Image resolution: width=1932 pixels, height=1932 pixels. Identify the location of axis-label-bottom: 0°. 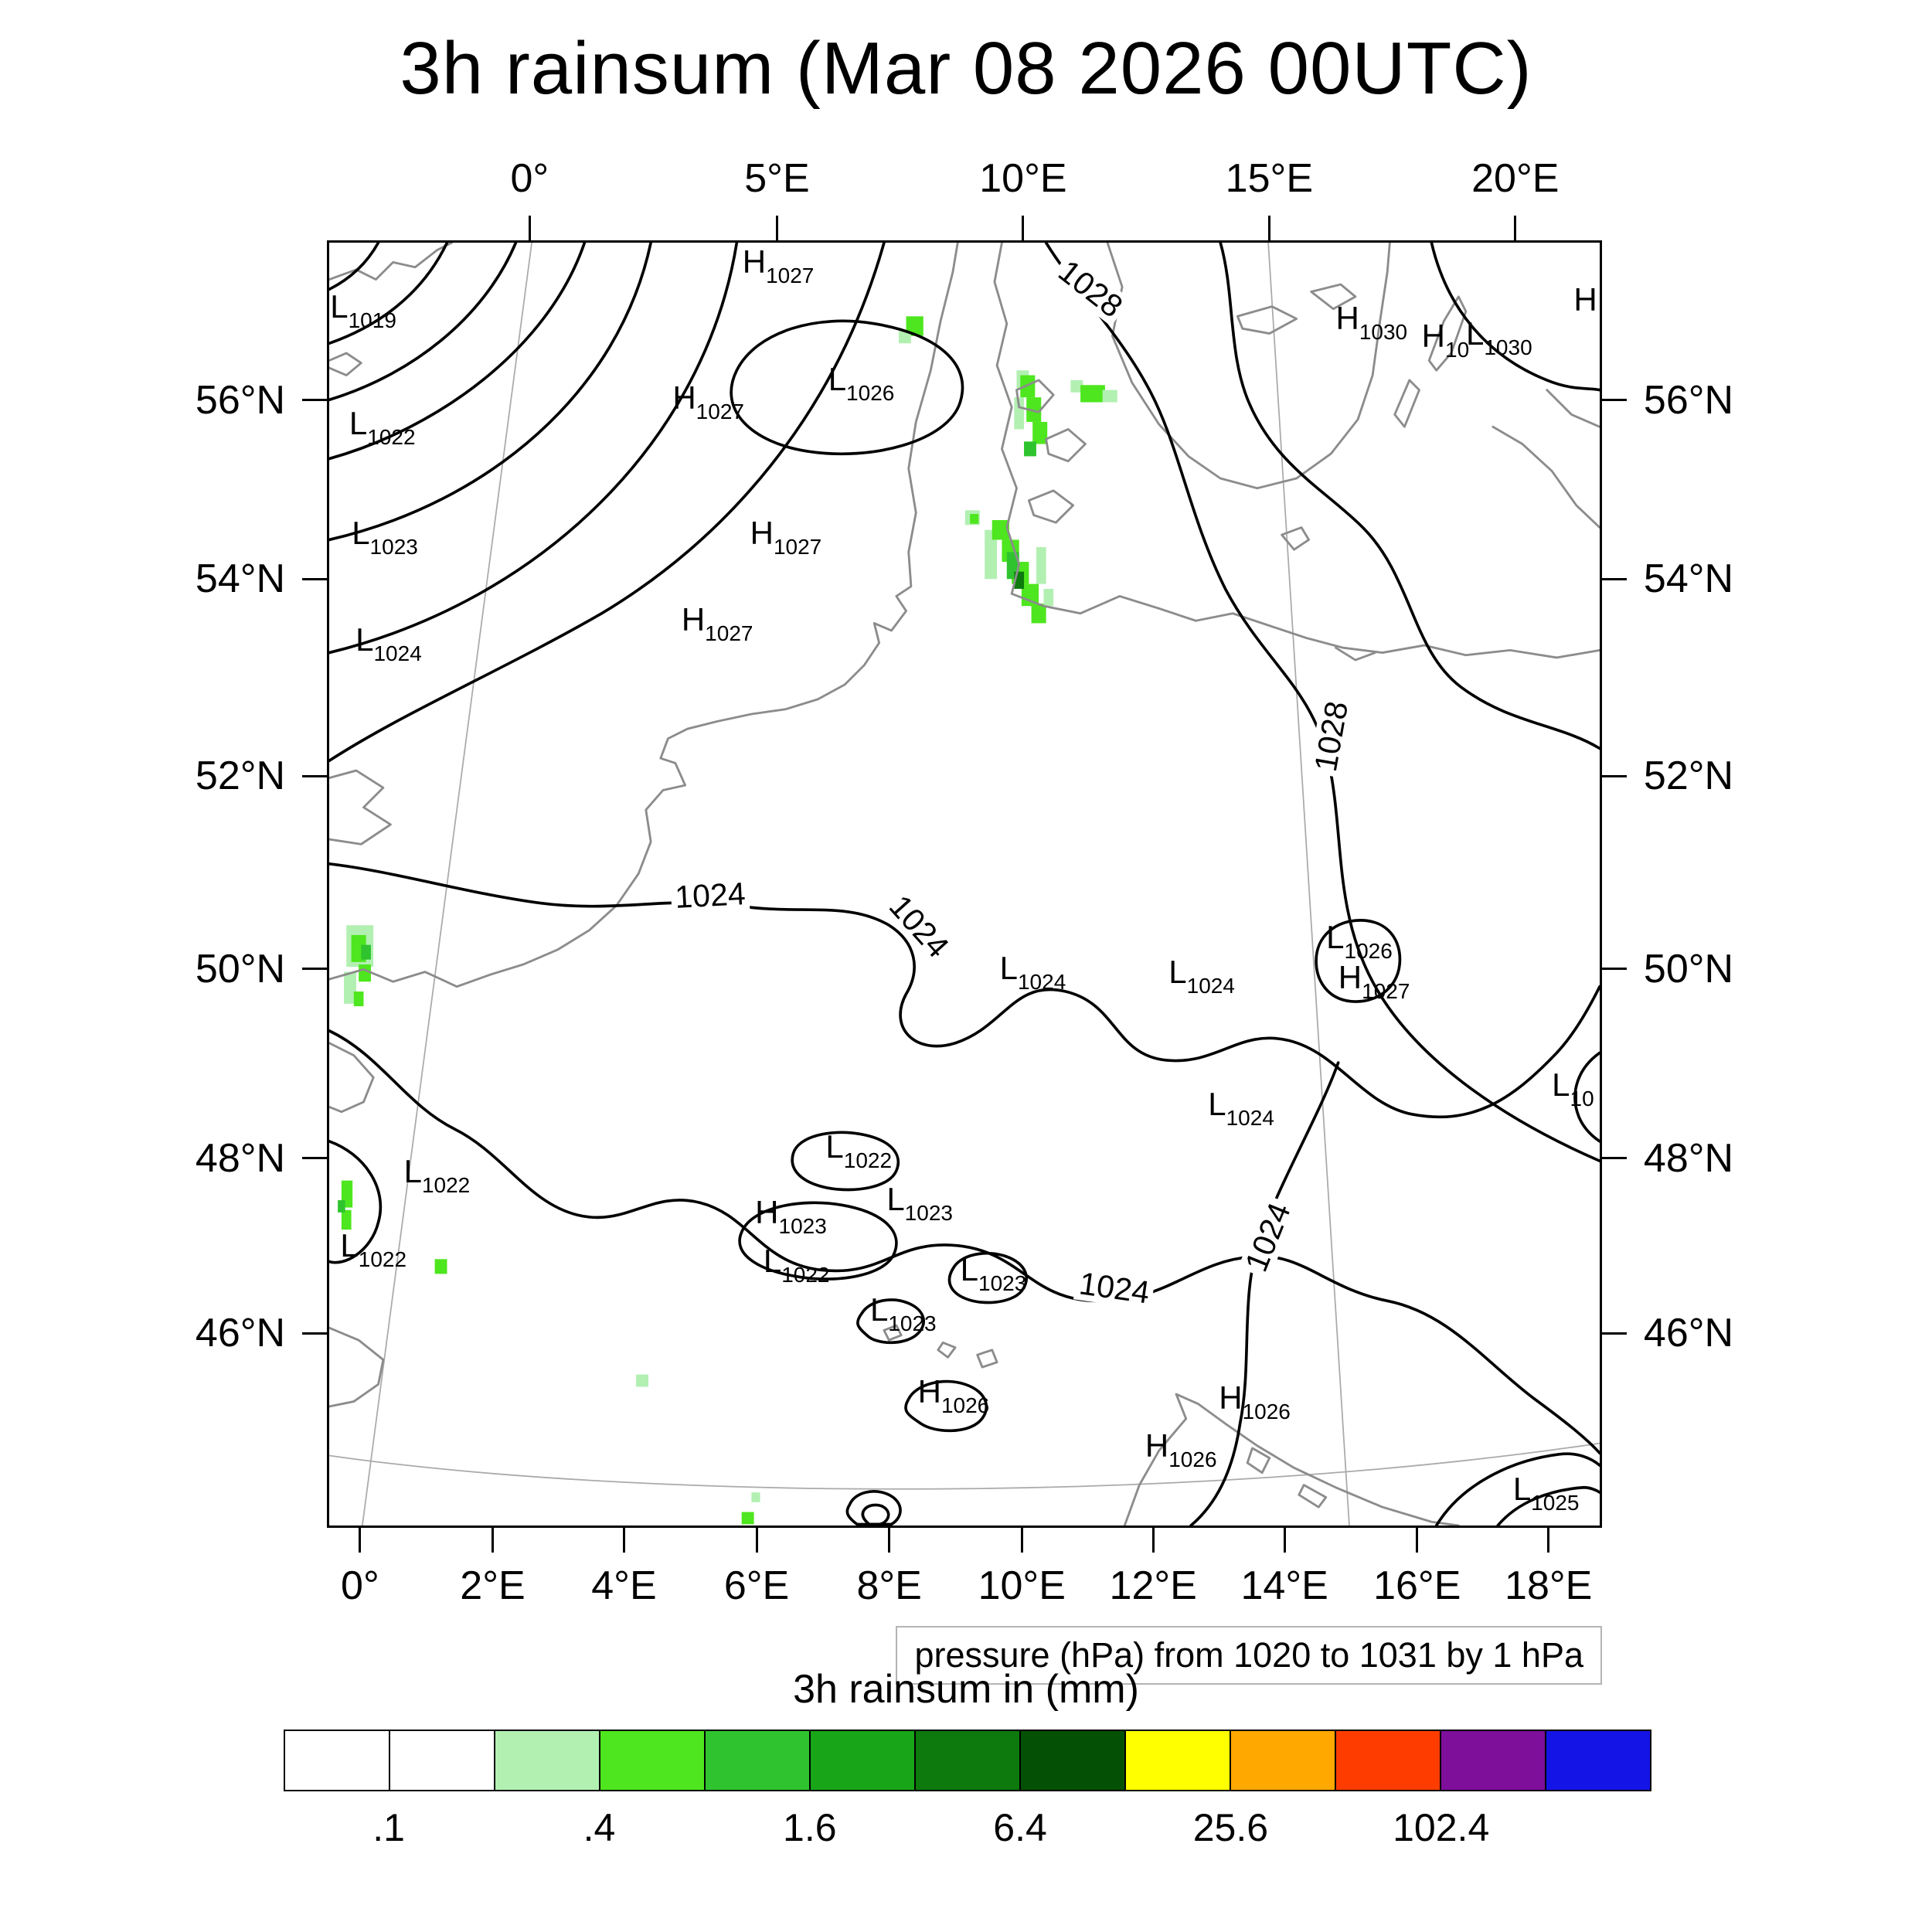
(360, 1586).